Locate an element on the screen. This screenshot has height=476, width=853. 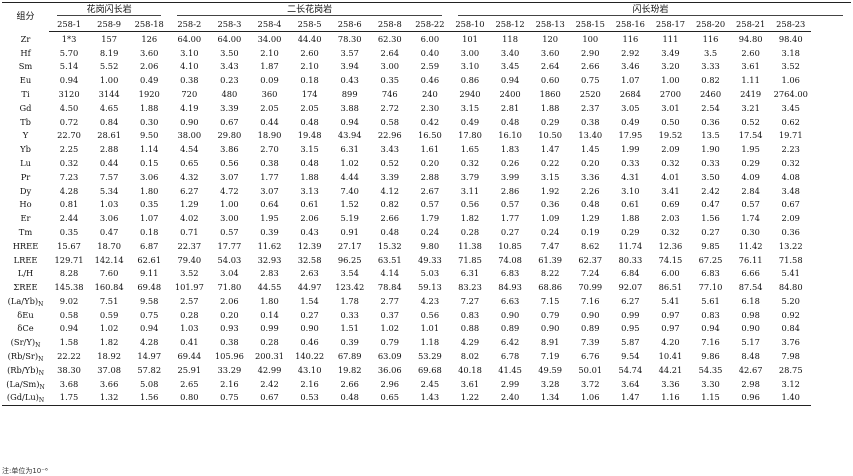
value-cell: 27.17 is located at coordinates (349, 245).